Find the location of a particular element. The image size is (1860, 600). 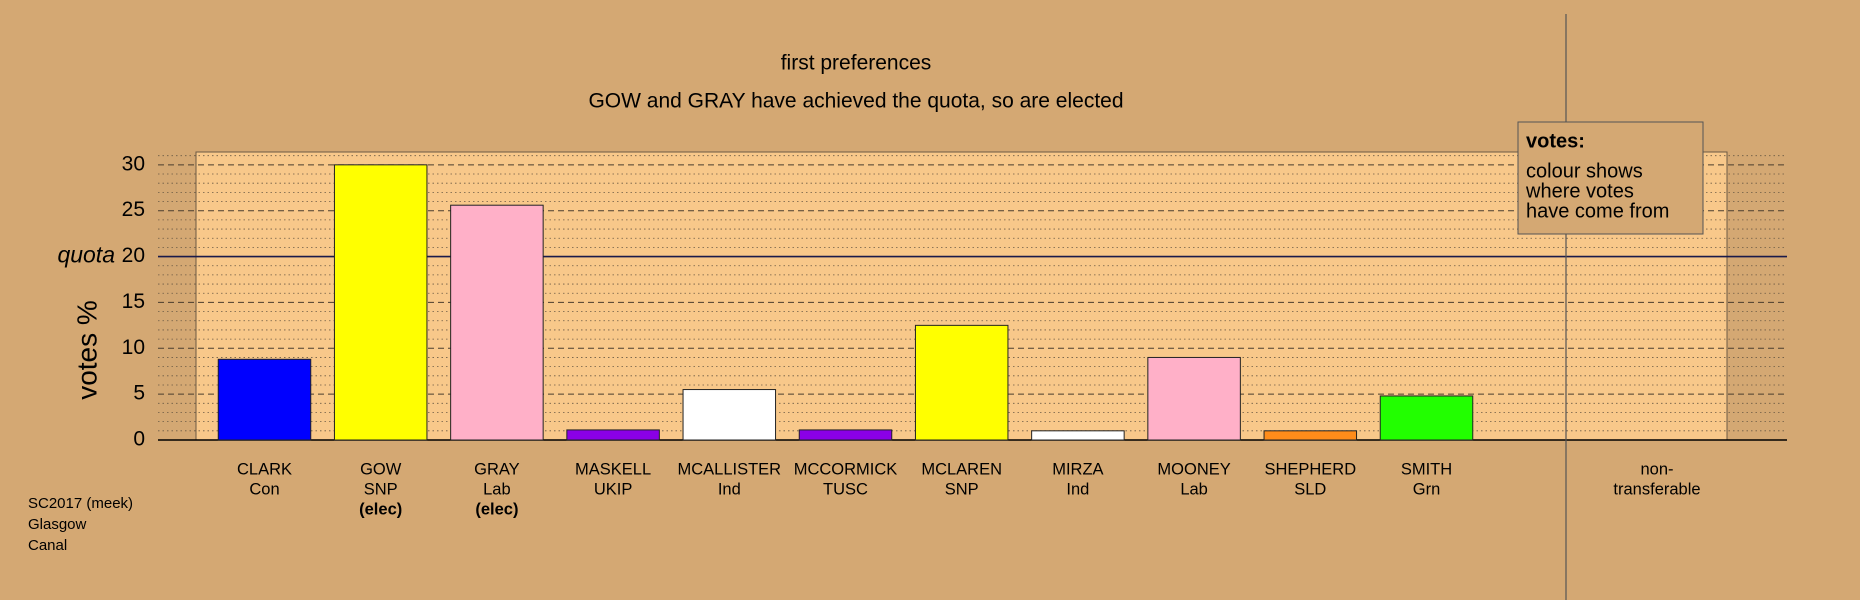

x-tick-sublabel: SLD is located at coordinates (1310, 489).